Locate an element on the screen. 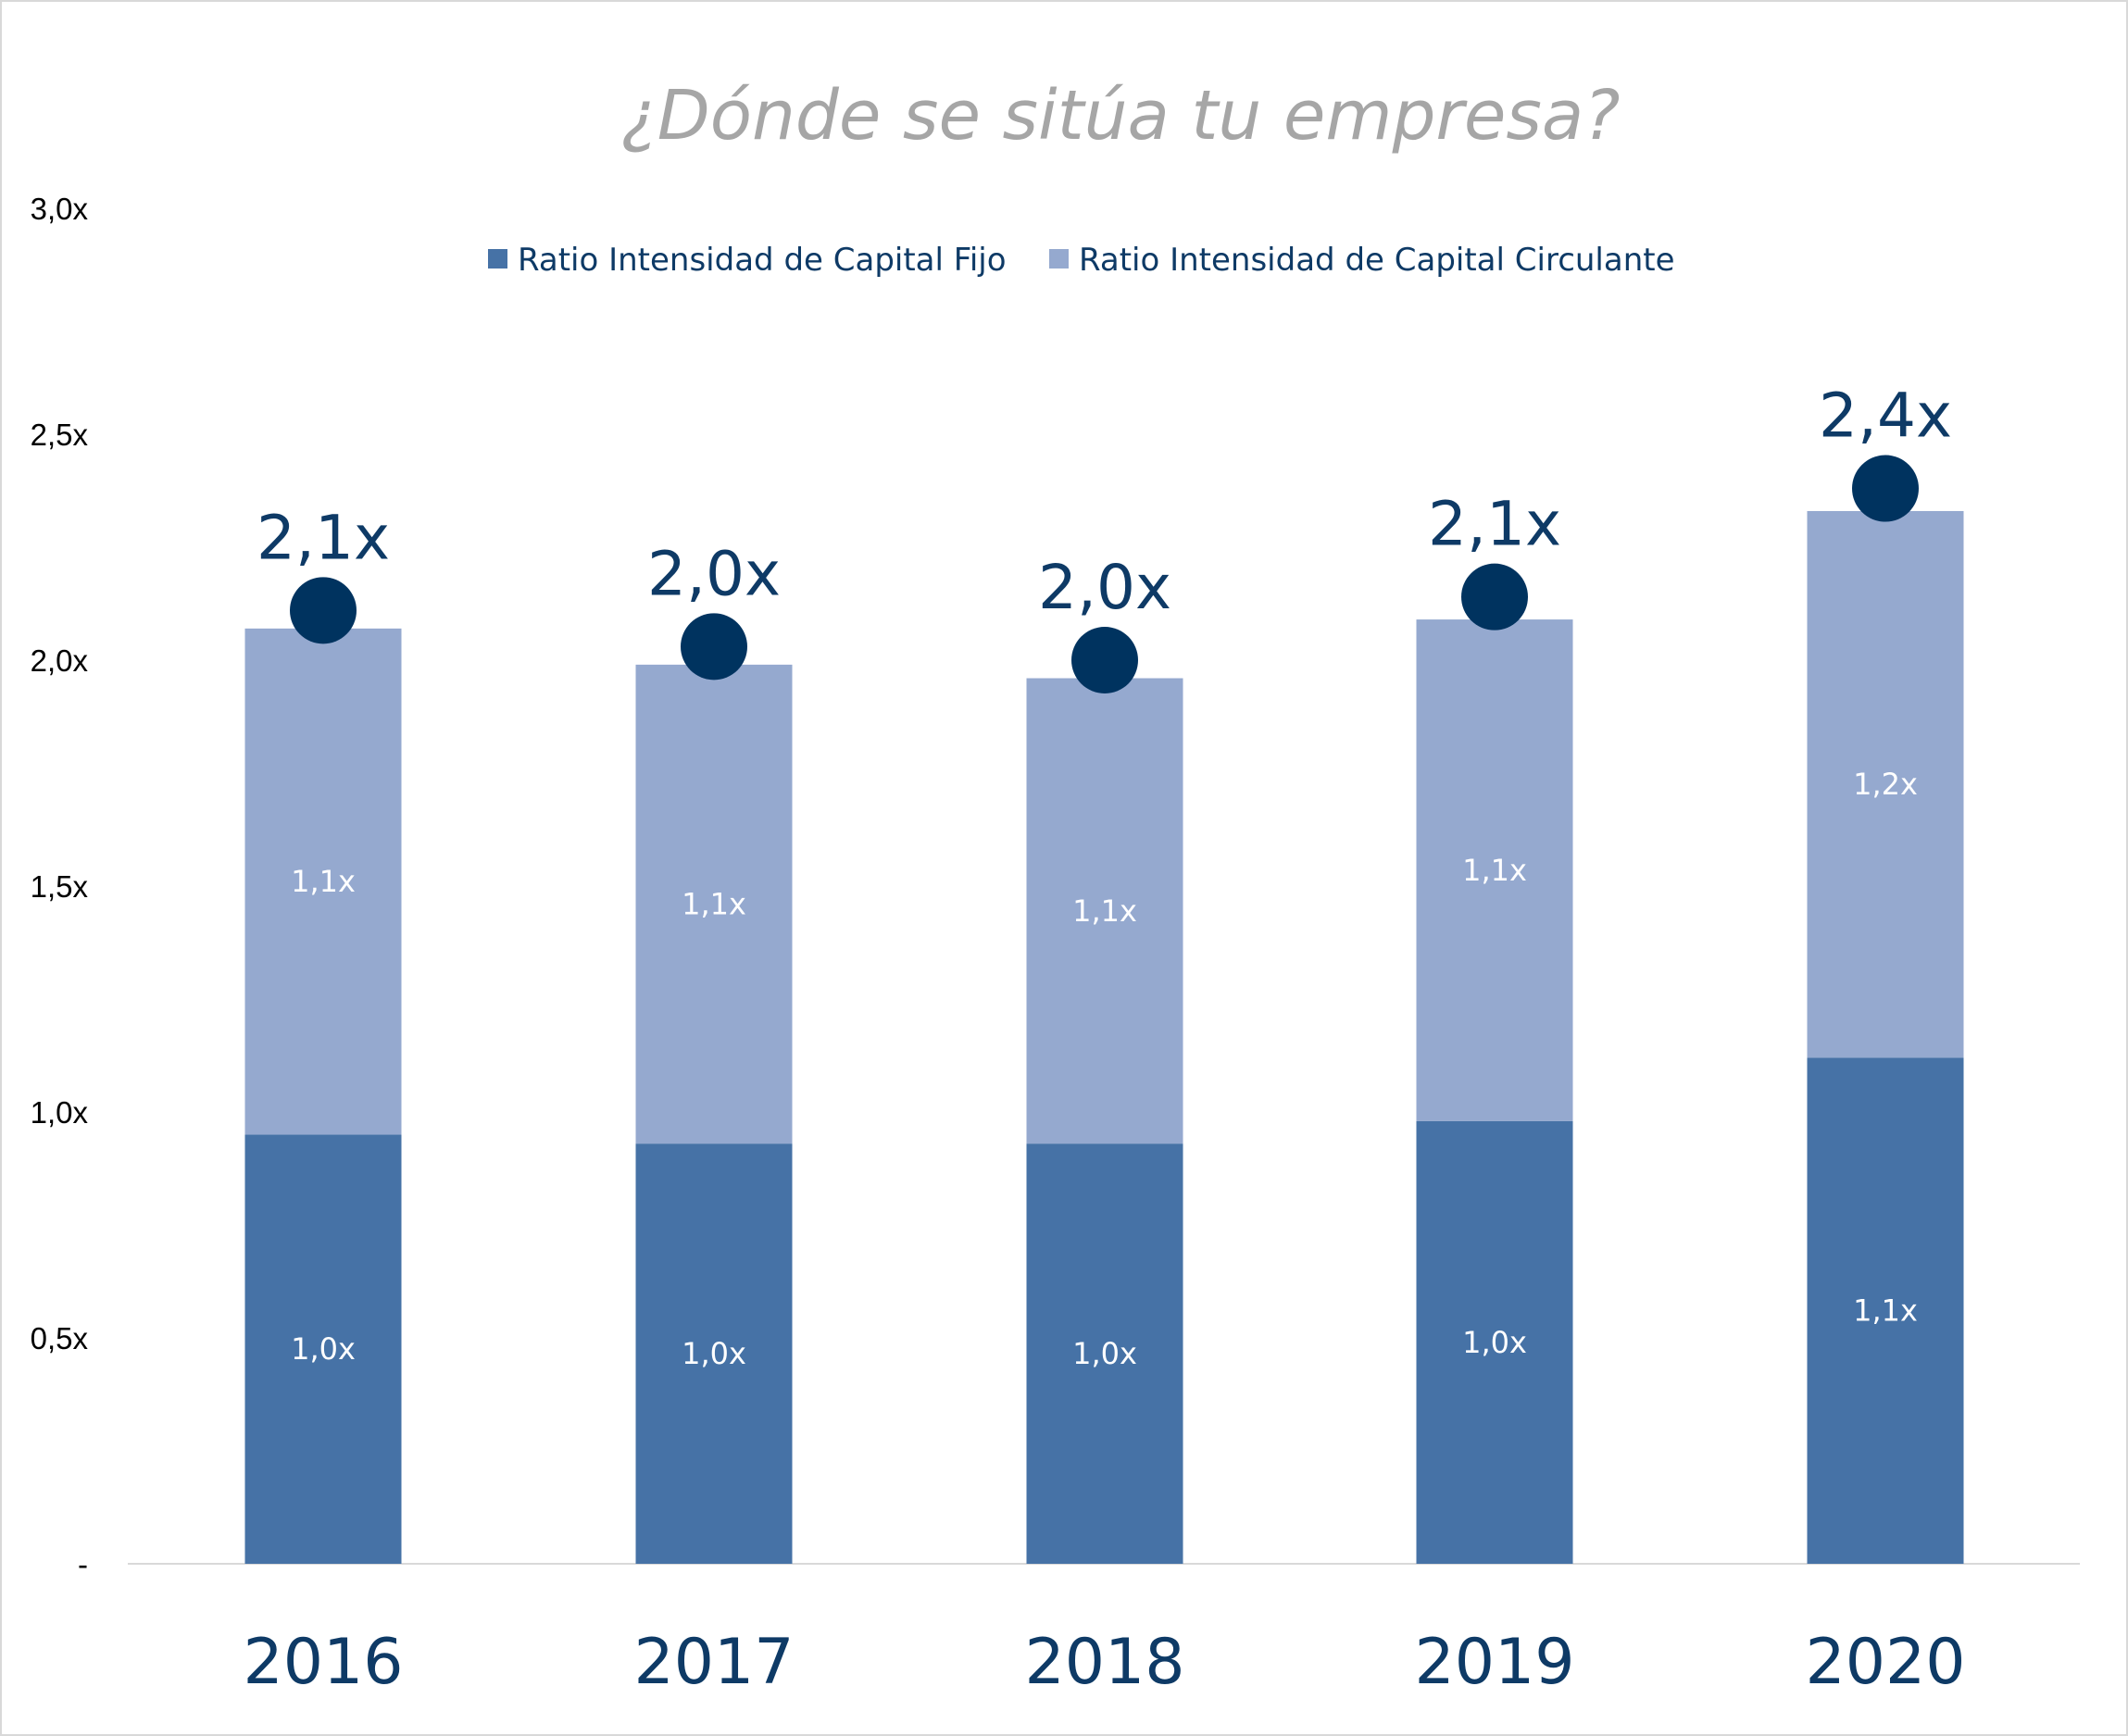 The width and height of the screenshot is (2128, 1736). chart-title: ¿Dónde se sitúa tu empresa? is located at coordinates (1120, 116).